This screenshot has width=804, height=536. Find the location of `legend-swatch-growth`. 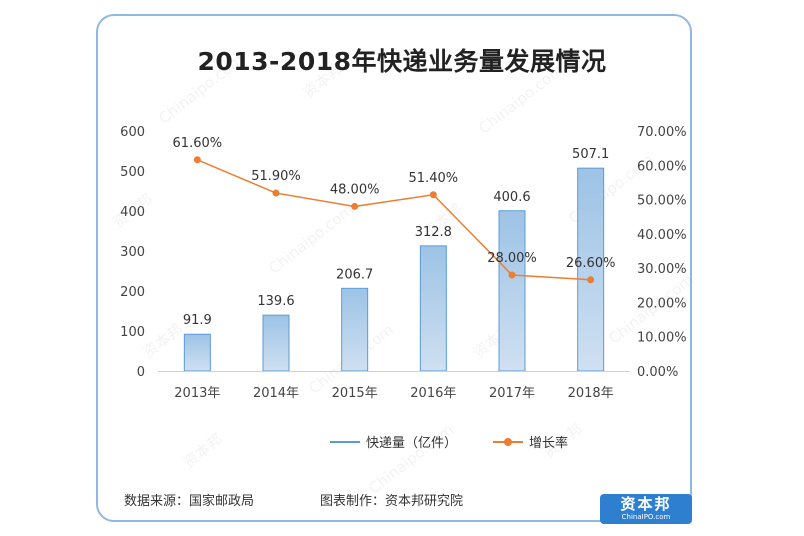

legend-swatch-growth is located at coordinates (508, 441).